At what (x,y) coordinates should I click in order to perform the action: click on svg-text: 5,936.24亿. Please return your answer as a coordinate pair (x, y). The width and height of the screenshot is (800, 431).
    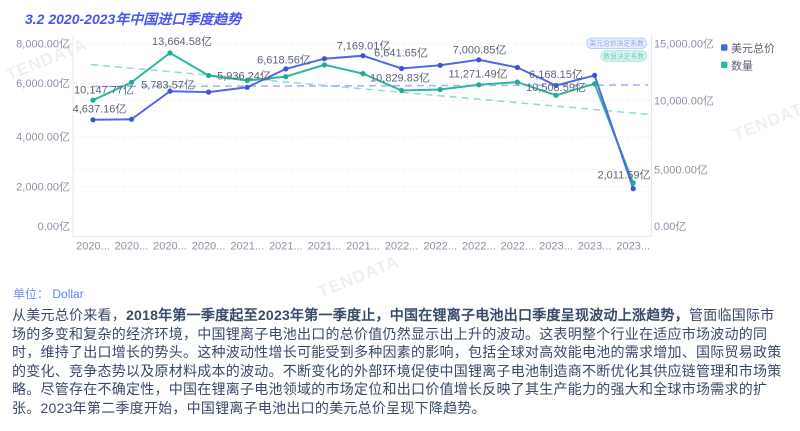
    Looking at the image, I should click on (244, 76).